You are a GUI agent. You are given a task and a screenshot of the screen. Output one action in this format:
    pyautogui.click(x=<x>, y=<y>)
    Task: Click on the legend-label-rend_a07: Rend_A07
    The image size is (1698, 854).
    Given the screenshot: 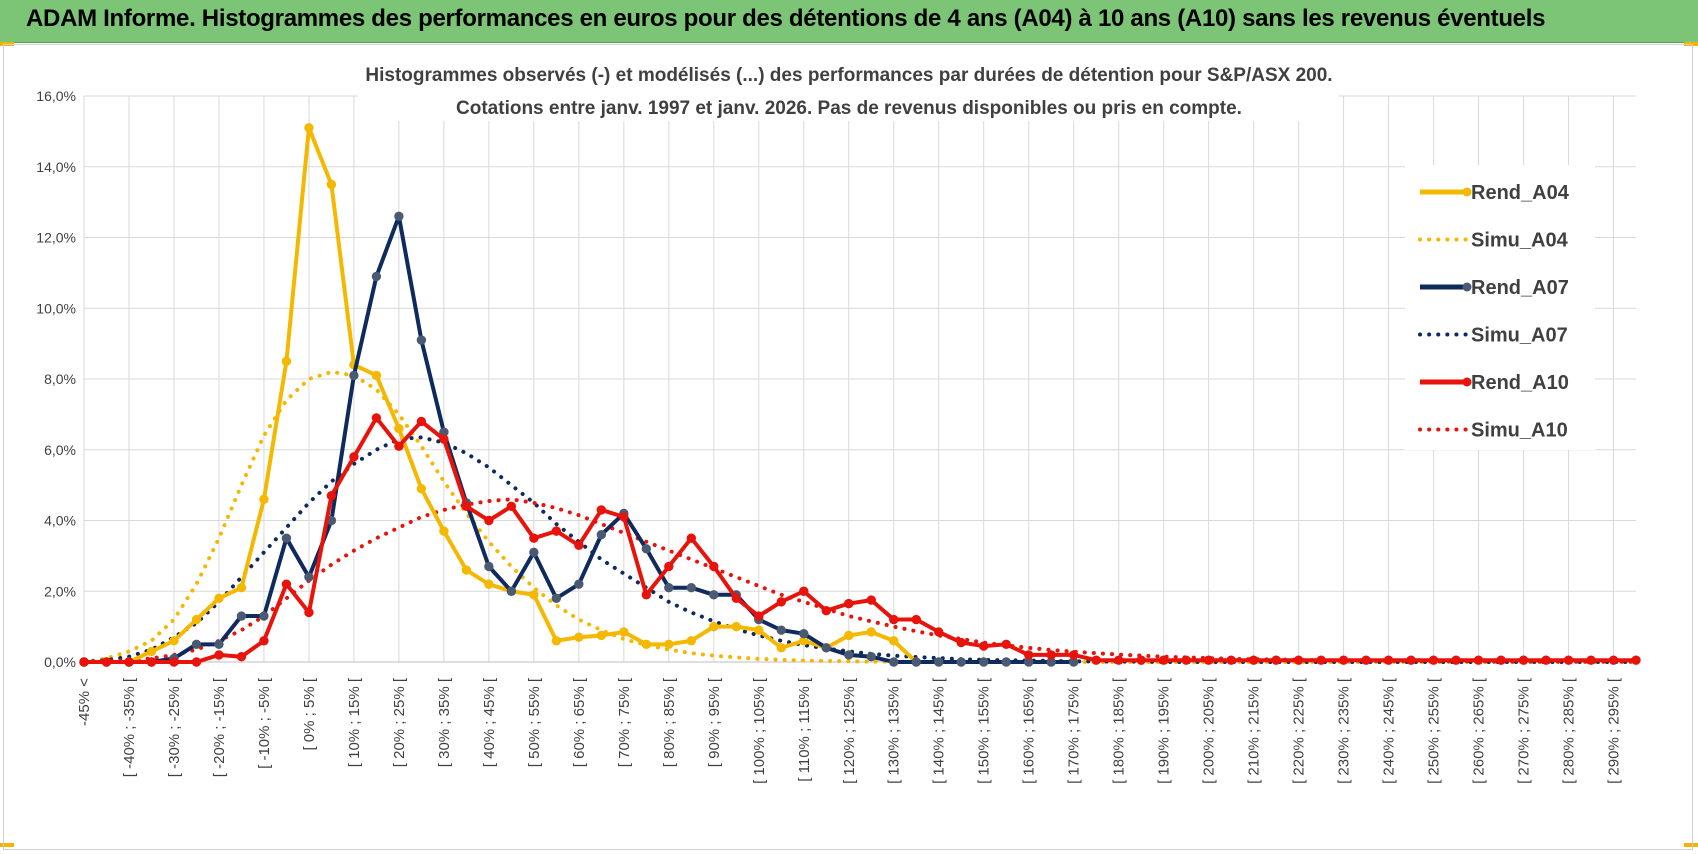 What is the action you would take?
    pyautogui.click(x=1520, y=288)
    